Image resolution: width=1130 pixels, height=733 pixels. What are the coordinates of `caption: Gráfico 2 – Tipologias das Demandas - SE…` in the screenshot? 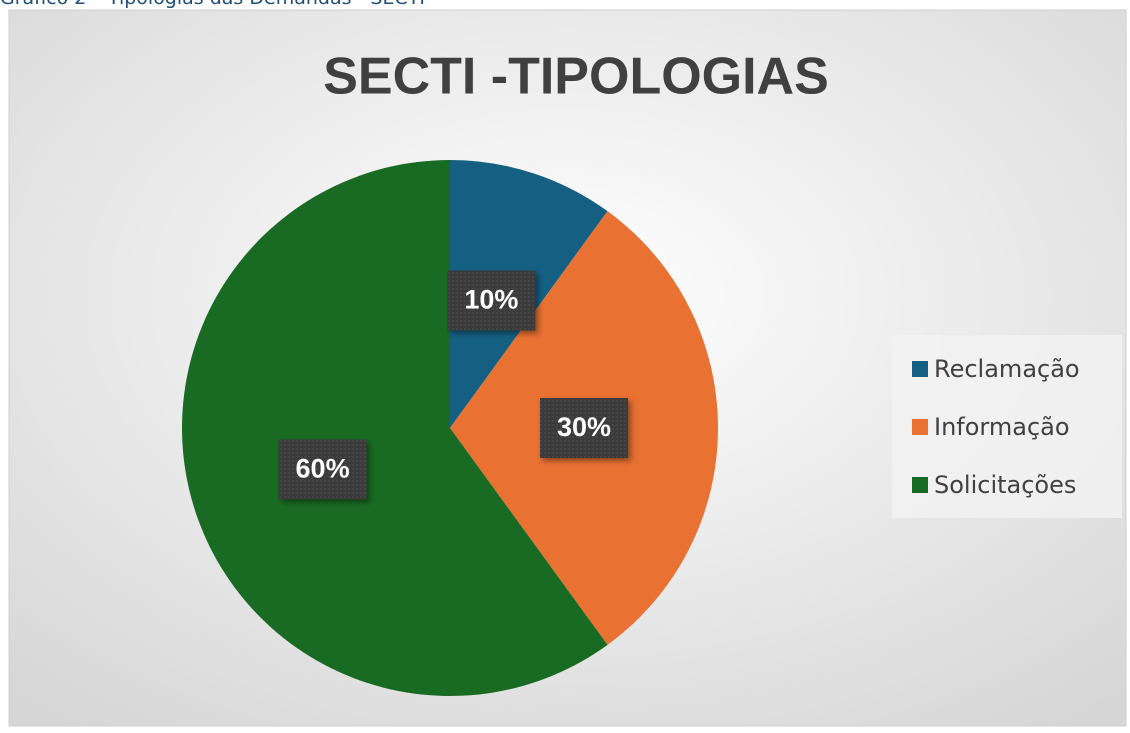 It's located at (212, 4).